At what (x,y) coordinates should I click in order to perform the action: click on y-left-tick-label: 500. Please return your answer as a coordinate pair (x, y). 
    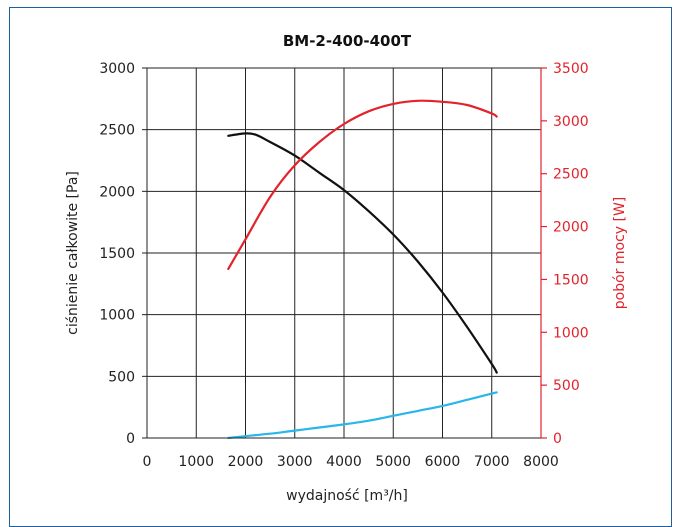
    Looking at the image, I should click on (121, 377).